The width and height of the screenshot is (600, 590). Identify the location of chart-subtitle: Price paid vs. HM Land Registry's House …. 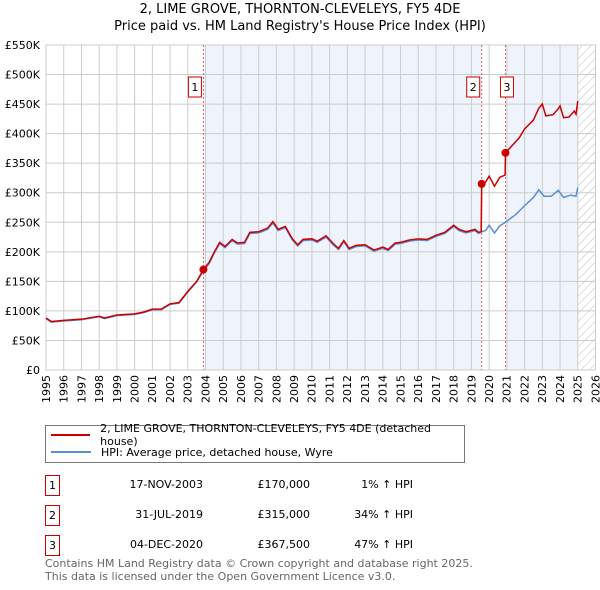
(300, 26).